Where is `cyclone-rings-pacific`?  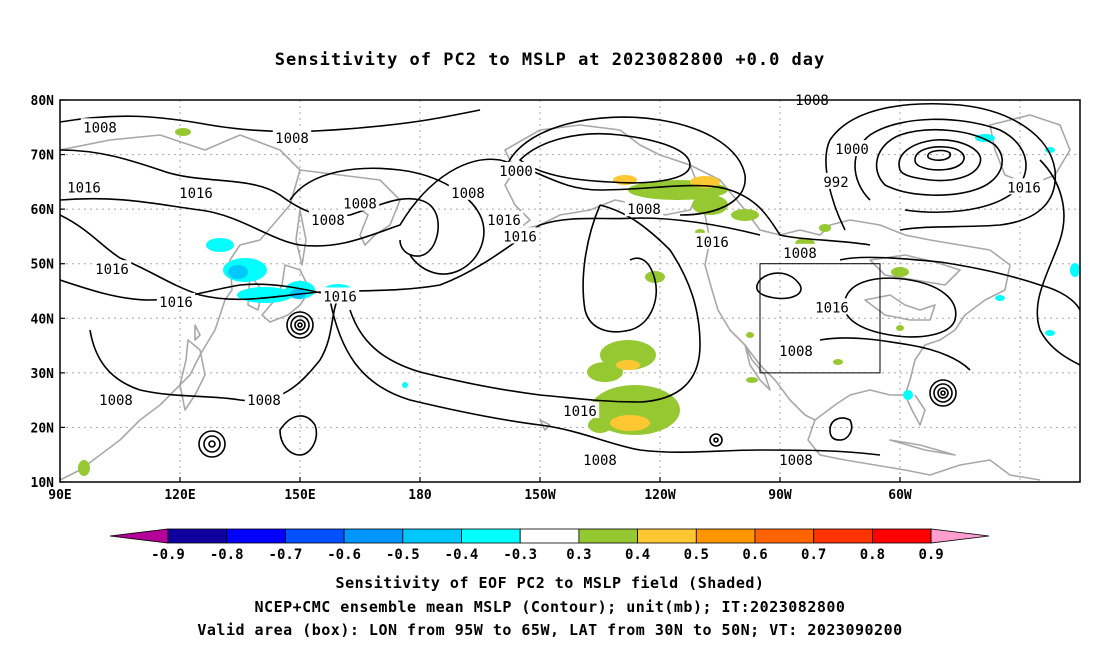 cyclone-rings-pacific is located at coordinates (716, 440).